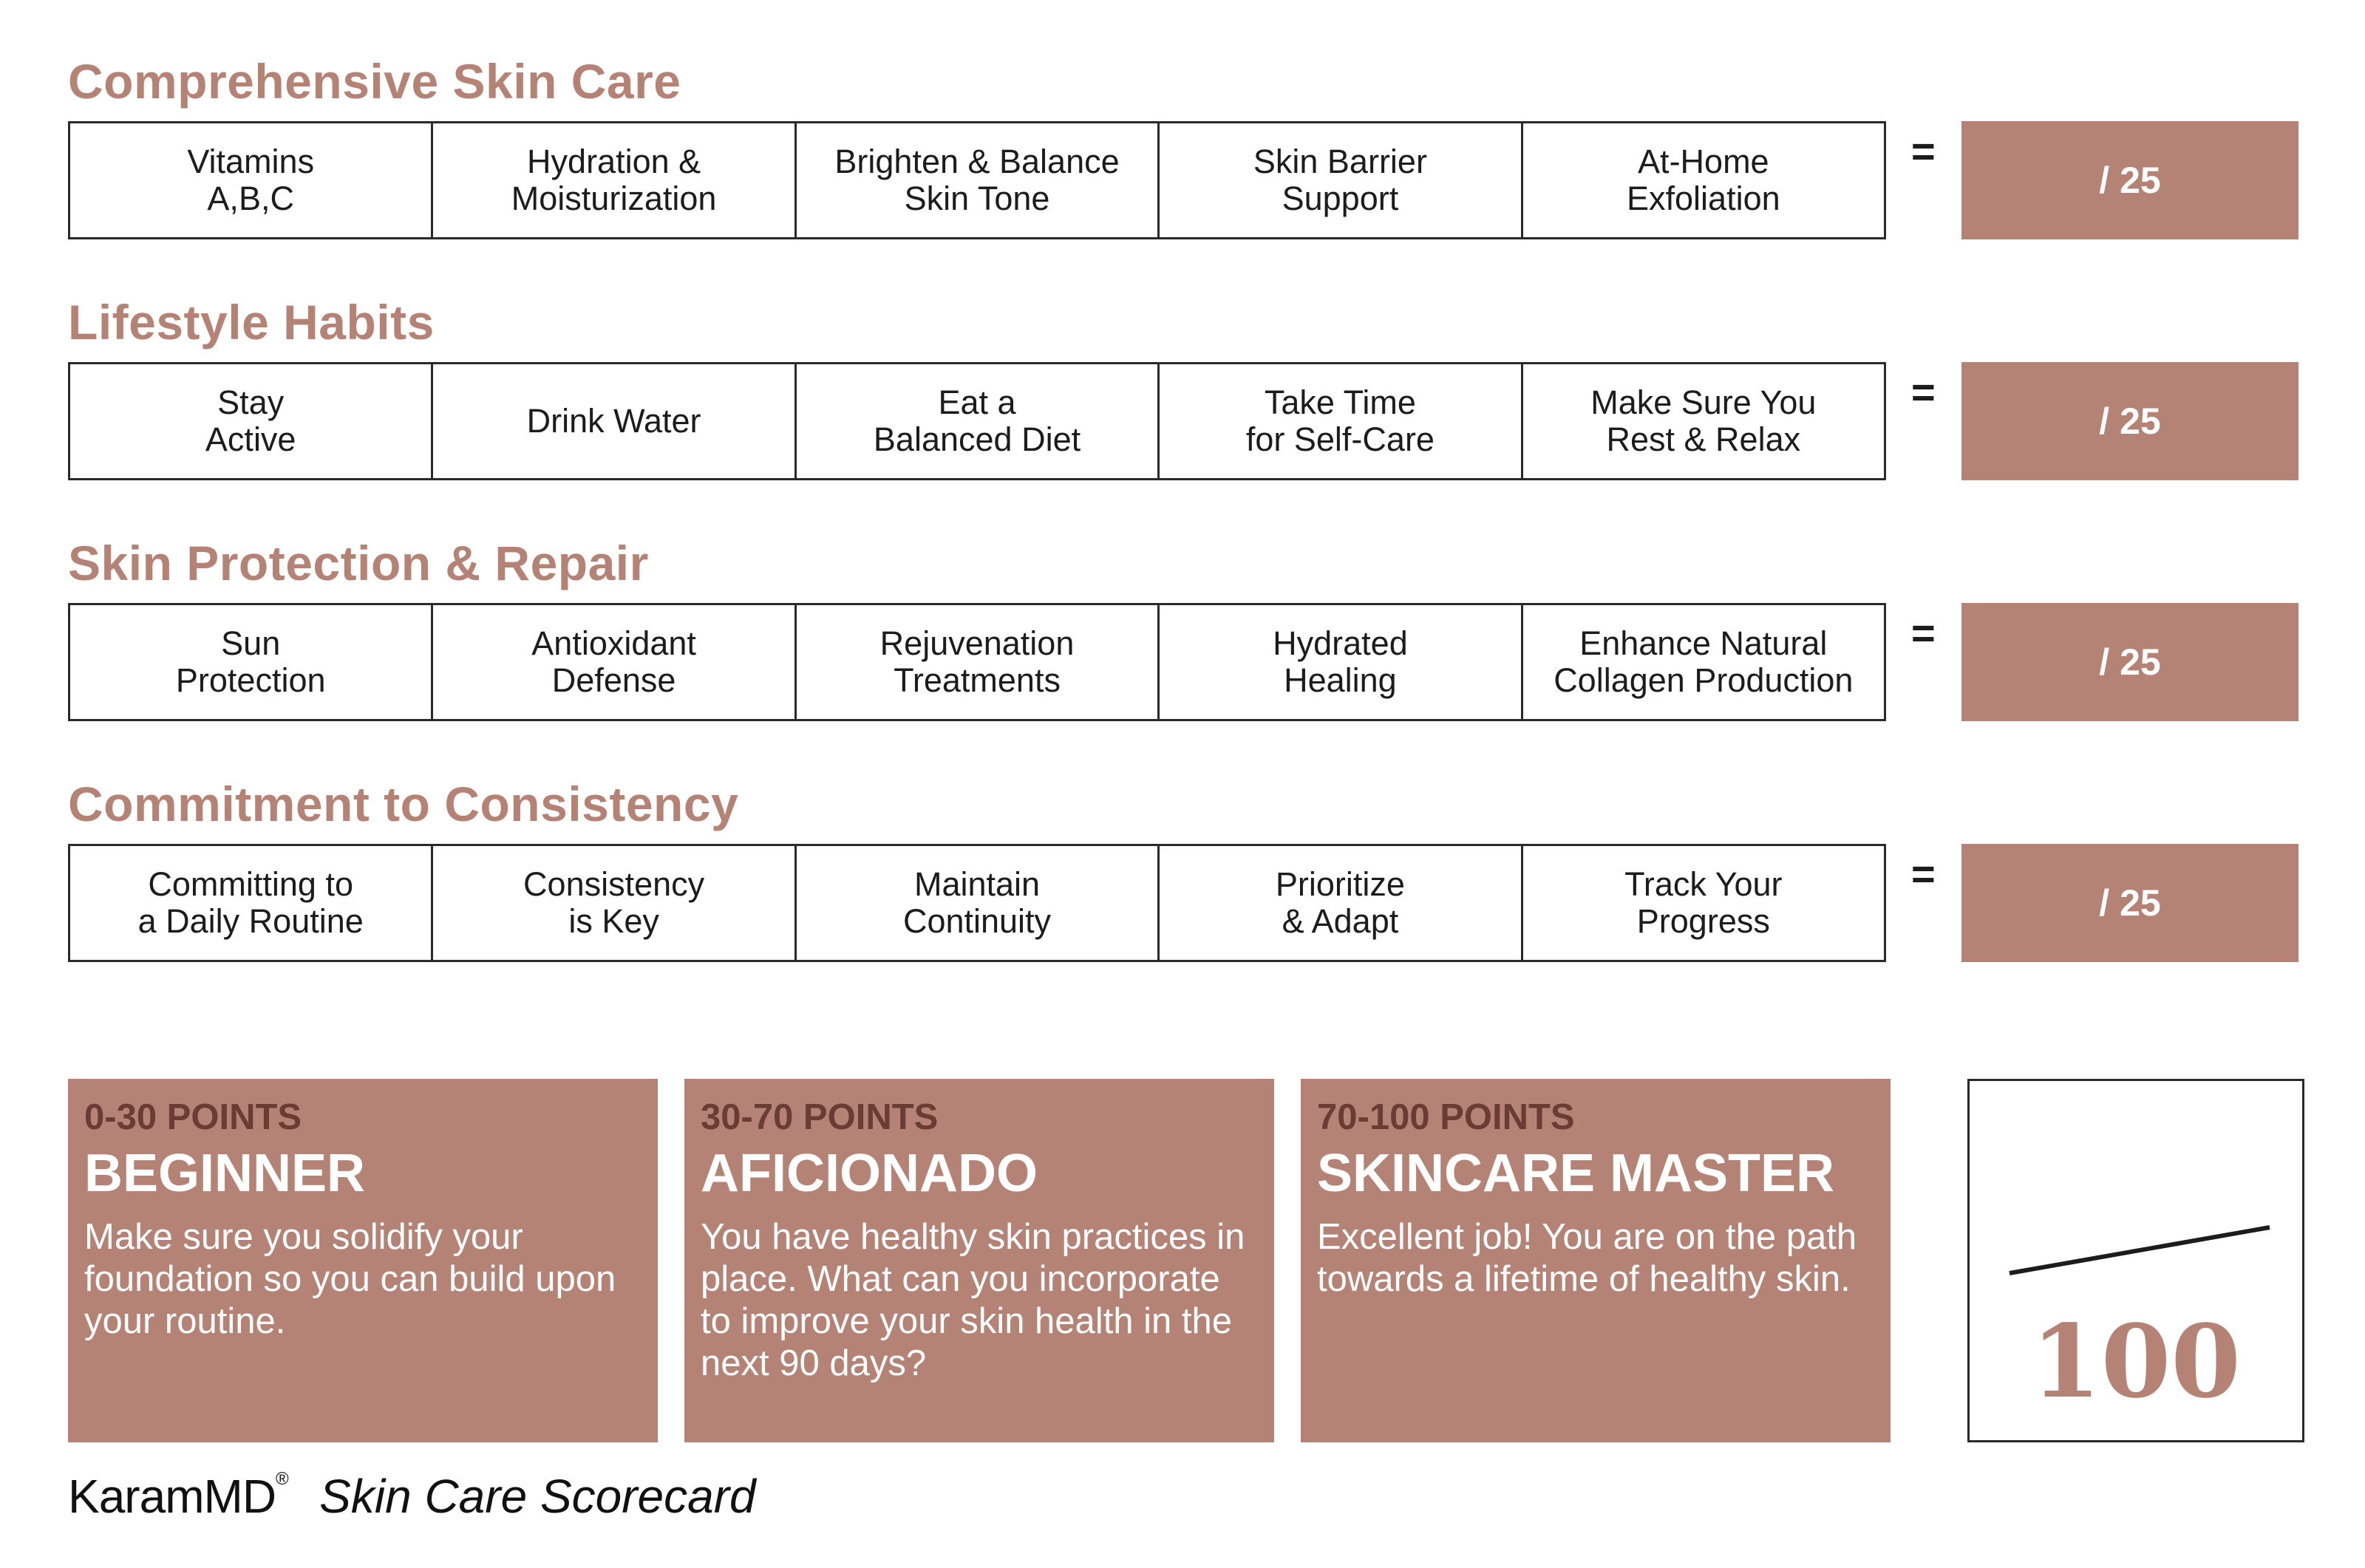 This screenshot has width=2365, height=1568. What do you see at coordinates (1446, 1117) in the screenshot?
I see `level-points-range: 70-100 POINTS` at bounding box center [1446, 1117].